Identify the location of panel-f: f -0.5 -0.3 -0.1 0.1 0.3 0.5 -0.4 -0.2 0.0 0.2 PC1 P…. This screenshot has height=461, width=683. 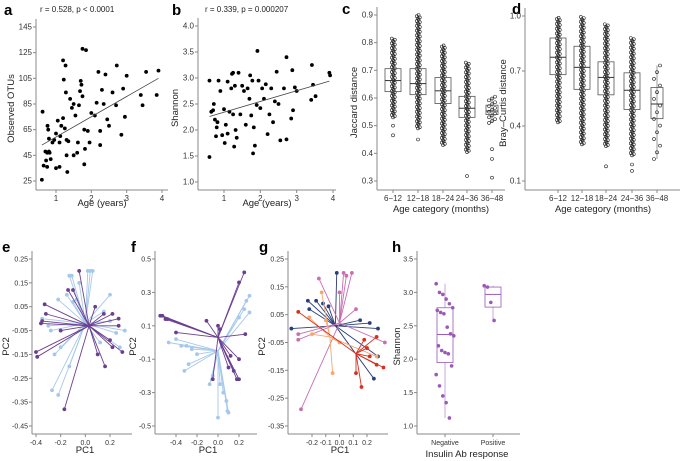
(192, 347).